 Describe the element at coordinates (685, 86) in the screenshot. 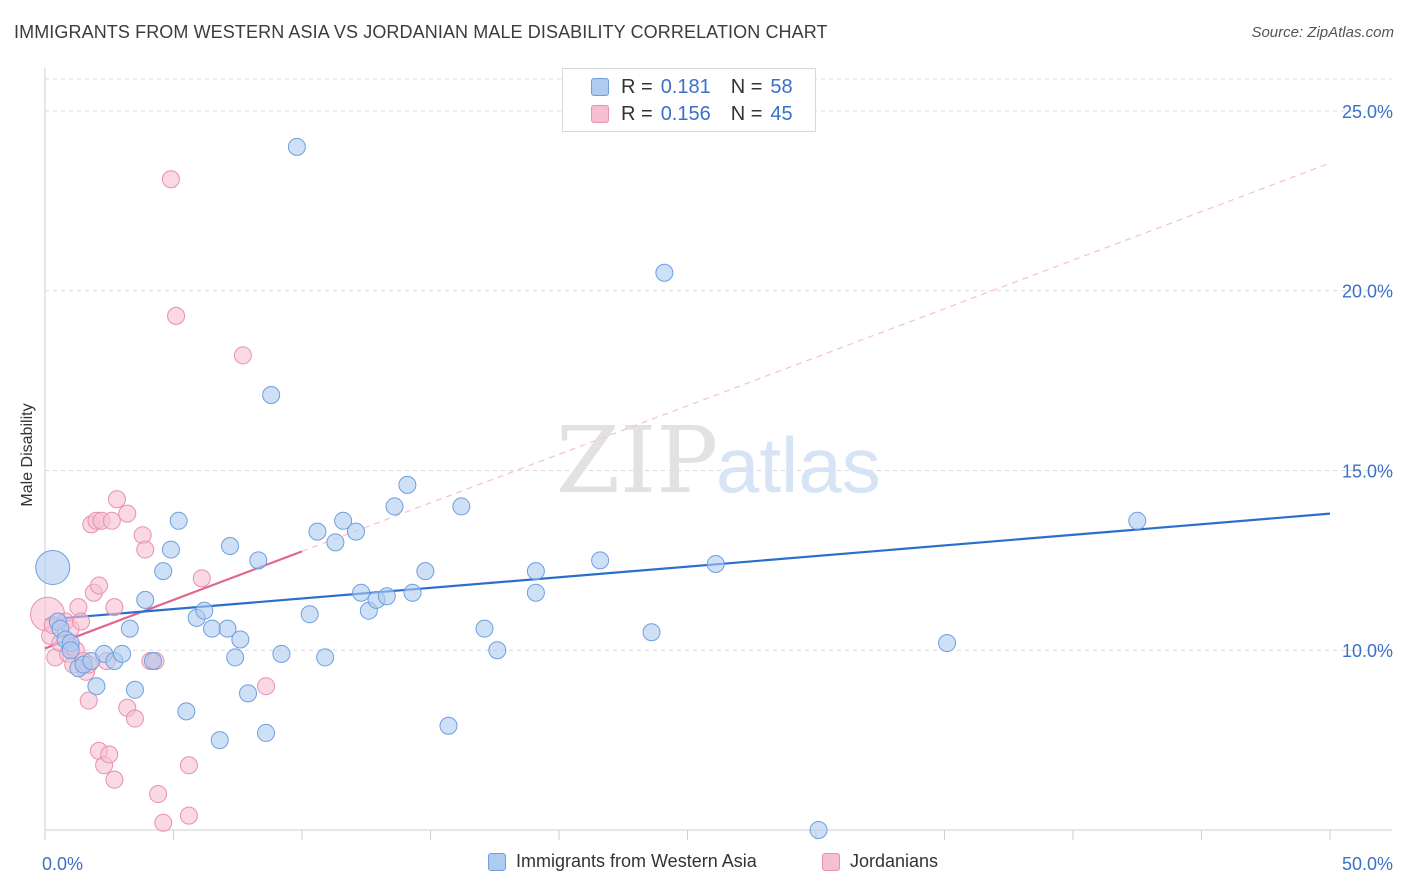

I see `legend-r-value: 0.181` at that location.